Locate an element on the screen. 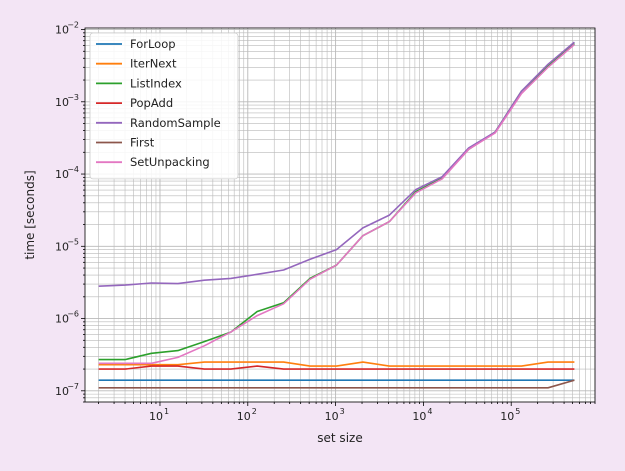 The image size is (625, 471). legend-box is located at coordinates (164, 106).